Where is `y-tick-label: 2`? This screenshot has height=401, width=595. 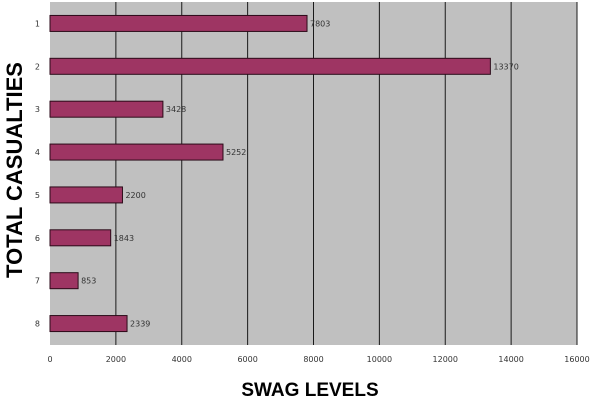 y-tick-label: 2 is located at coordinates (37, 66).